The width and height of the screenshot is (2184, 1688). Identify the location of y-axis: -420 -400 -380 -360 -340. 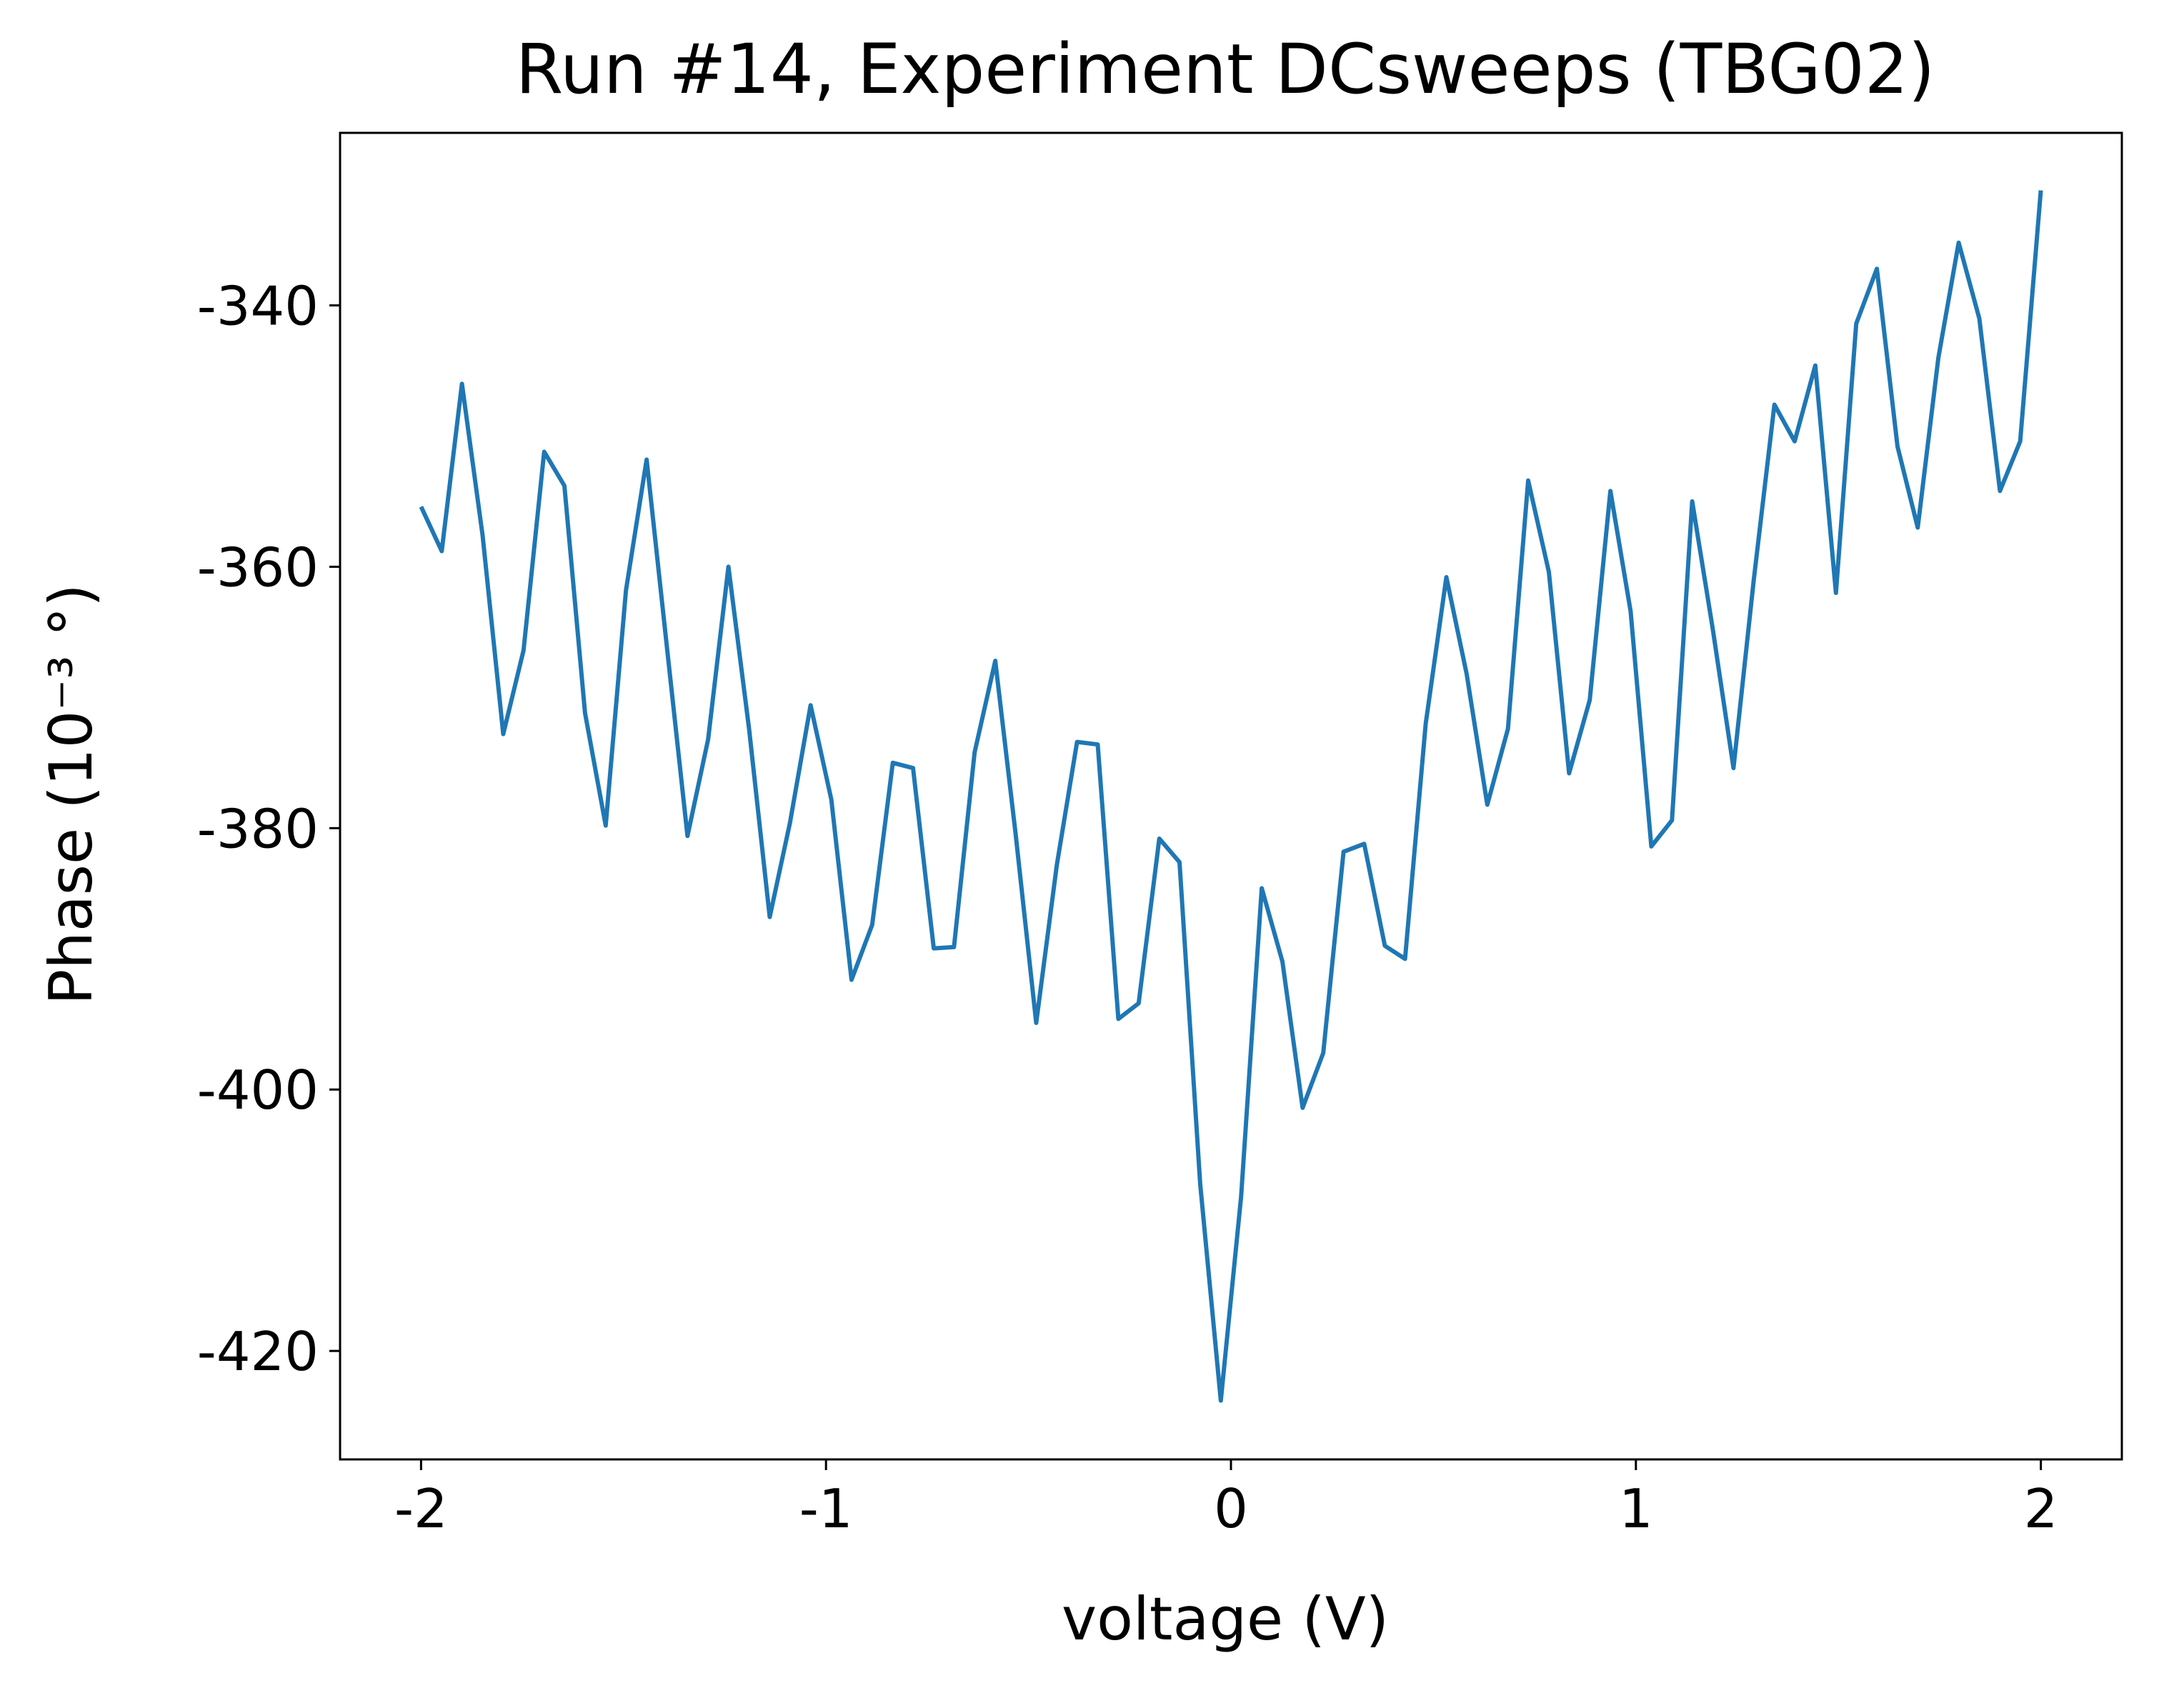
(268, 829).